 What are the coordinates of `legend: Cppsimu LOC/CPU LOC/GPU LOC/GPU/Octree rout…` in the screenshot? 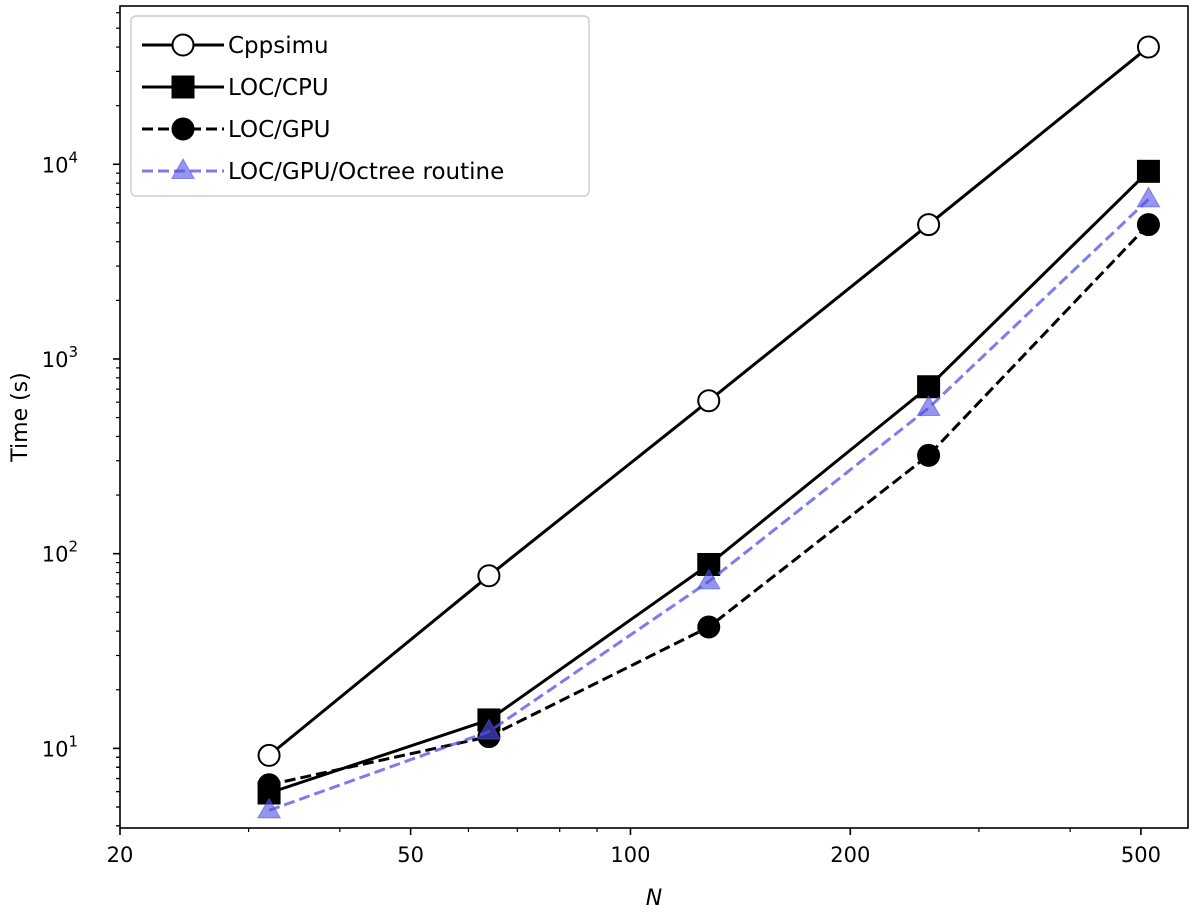 It's located at (360, 106).